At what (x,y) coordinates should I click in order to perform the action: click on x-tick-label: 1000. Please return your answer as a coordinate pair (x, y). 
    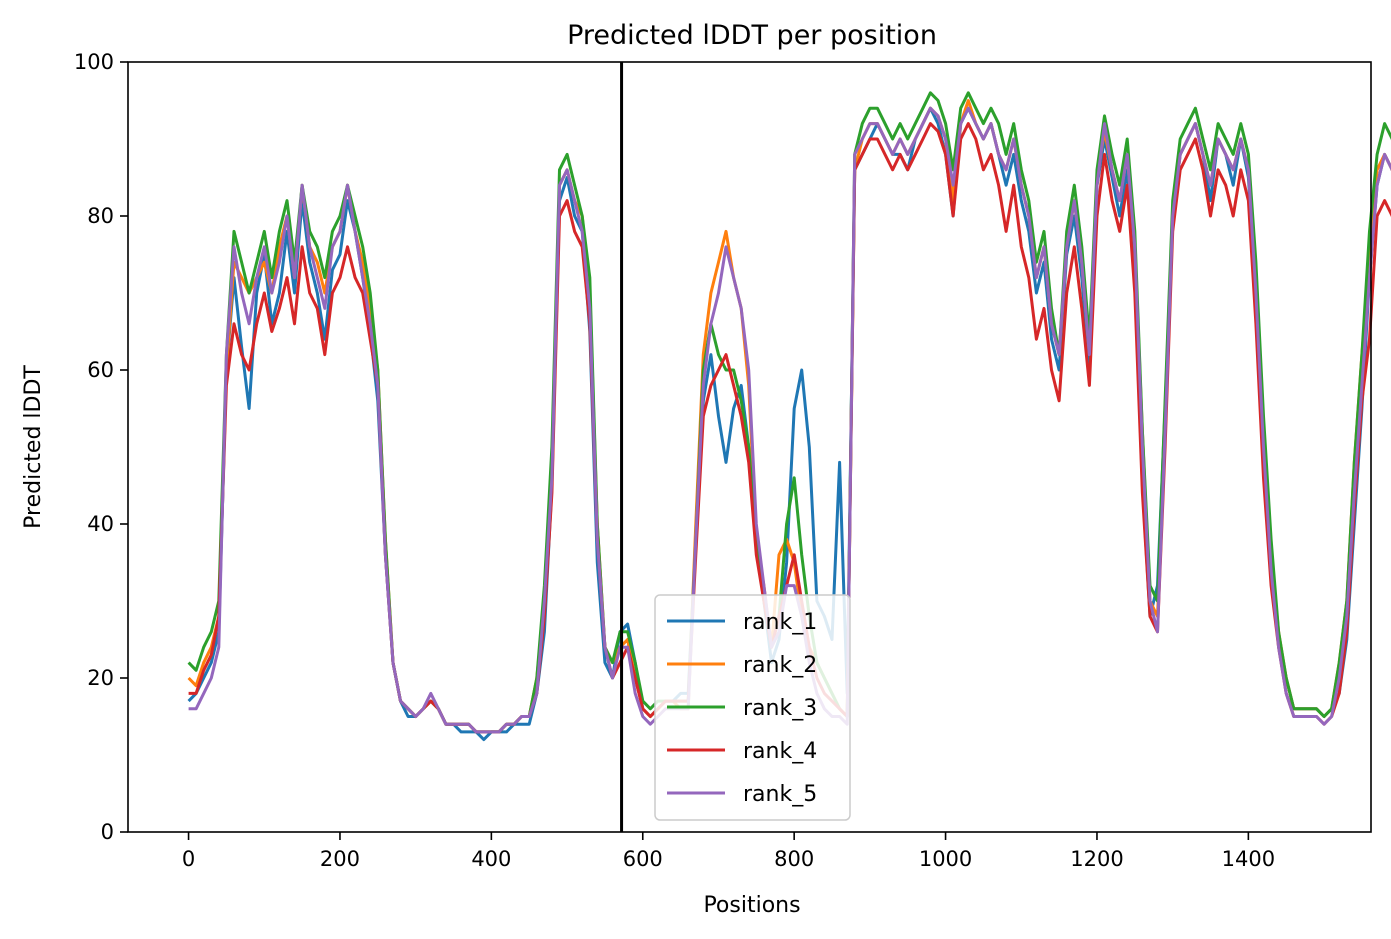
    Looking at the image, I should click on (945, 859).